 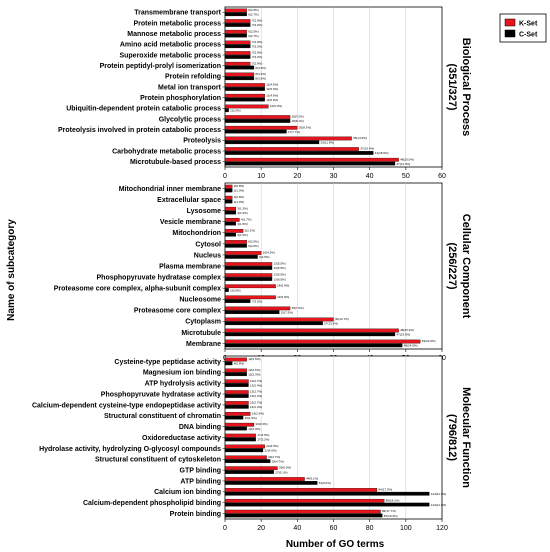 What do you see at coordinates (264, 479) in the screenshot?
I see `bar-kset-atp-binding` at bounding box center [264, 479].